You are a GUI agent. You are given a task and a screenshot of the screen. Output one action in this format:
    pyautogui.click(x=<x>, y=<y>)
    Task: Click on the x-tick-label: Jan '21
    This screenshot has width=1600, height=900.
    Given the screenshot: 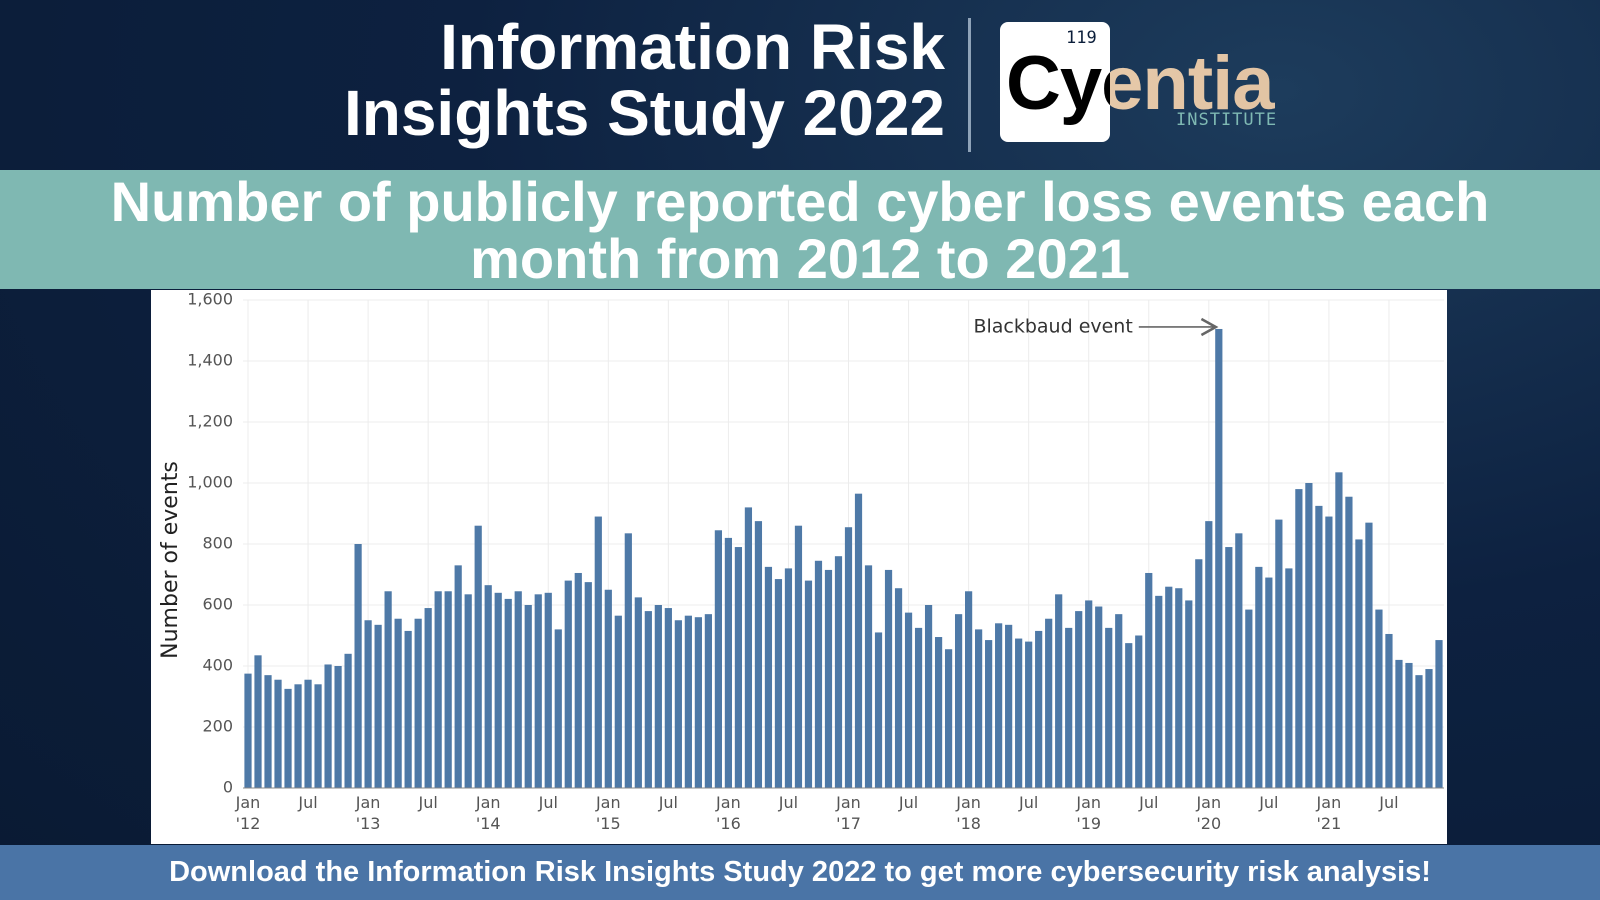 What is the action you would take?
    pyautogui.click(x=1329, y=813)
    